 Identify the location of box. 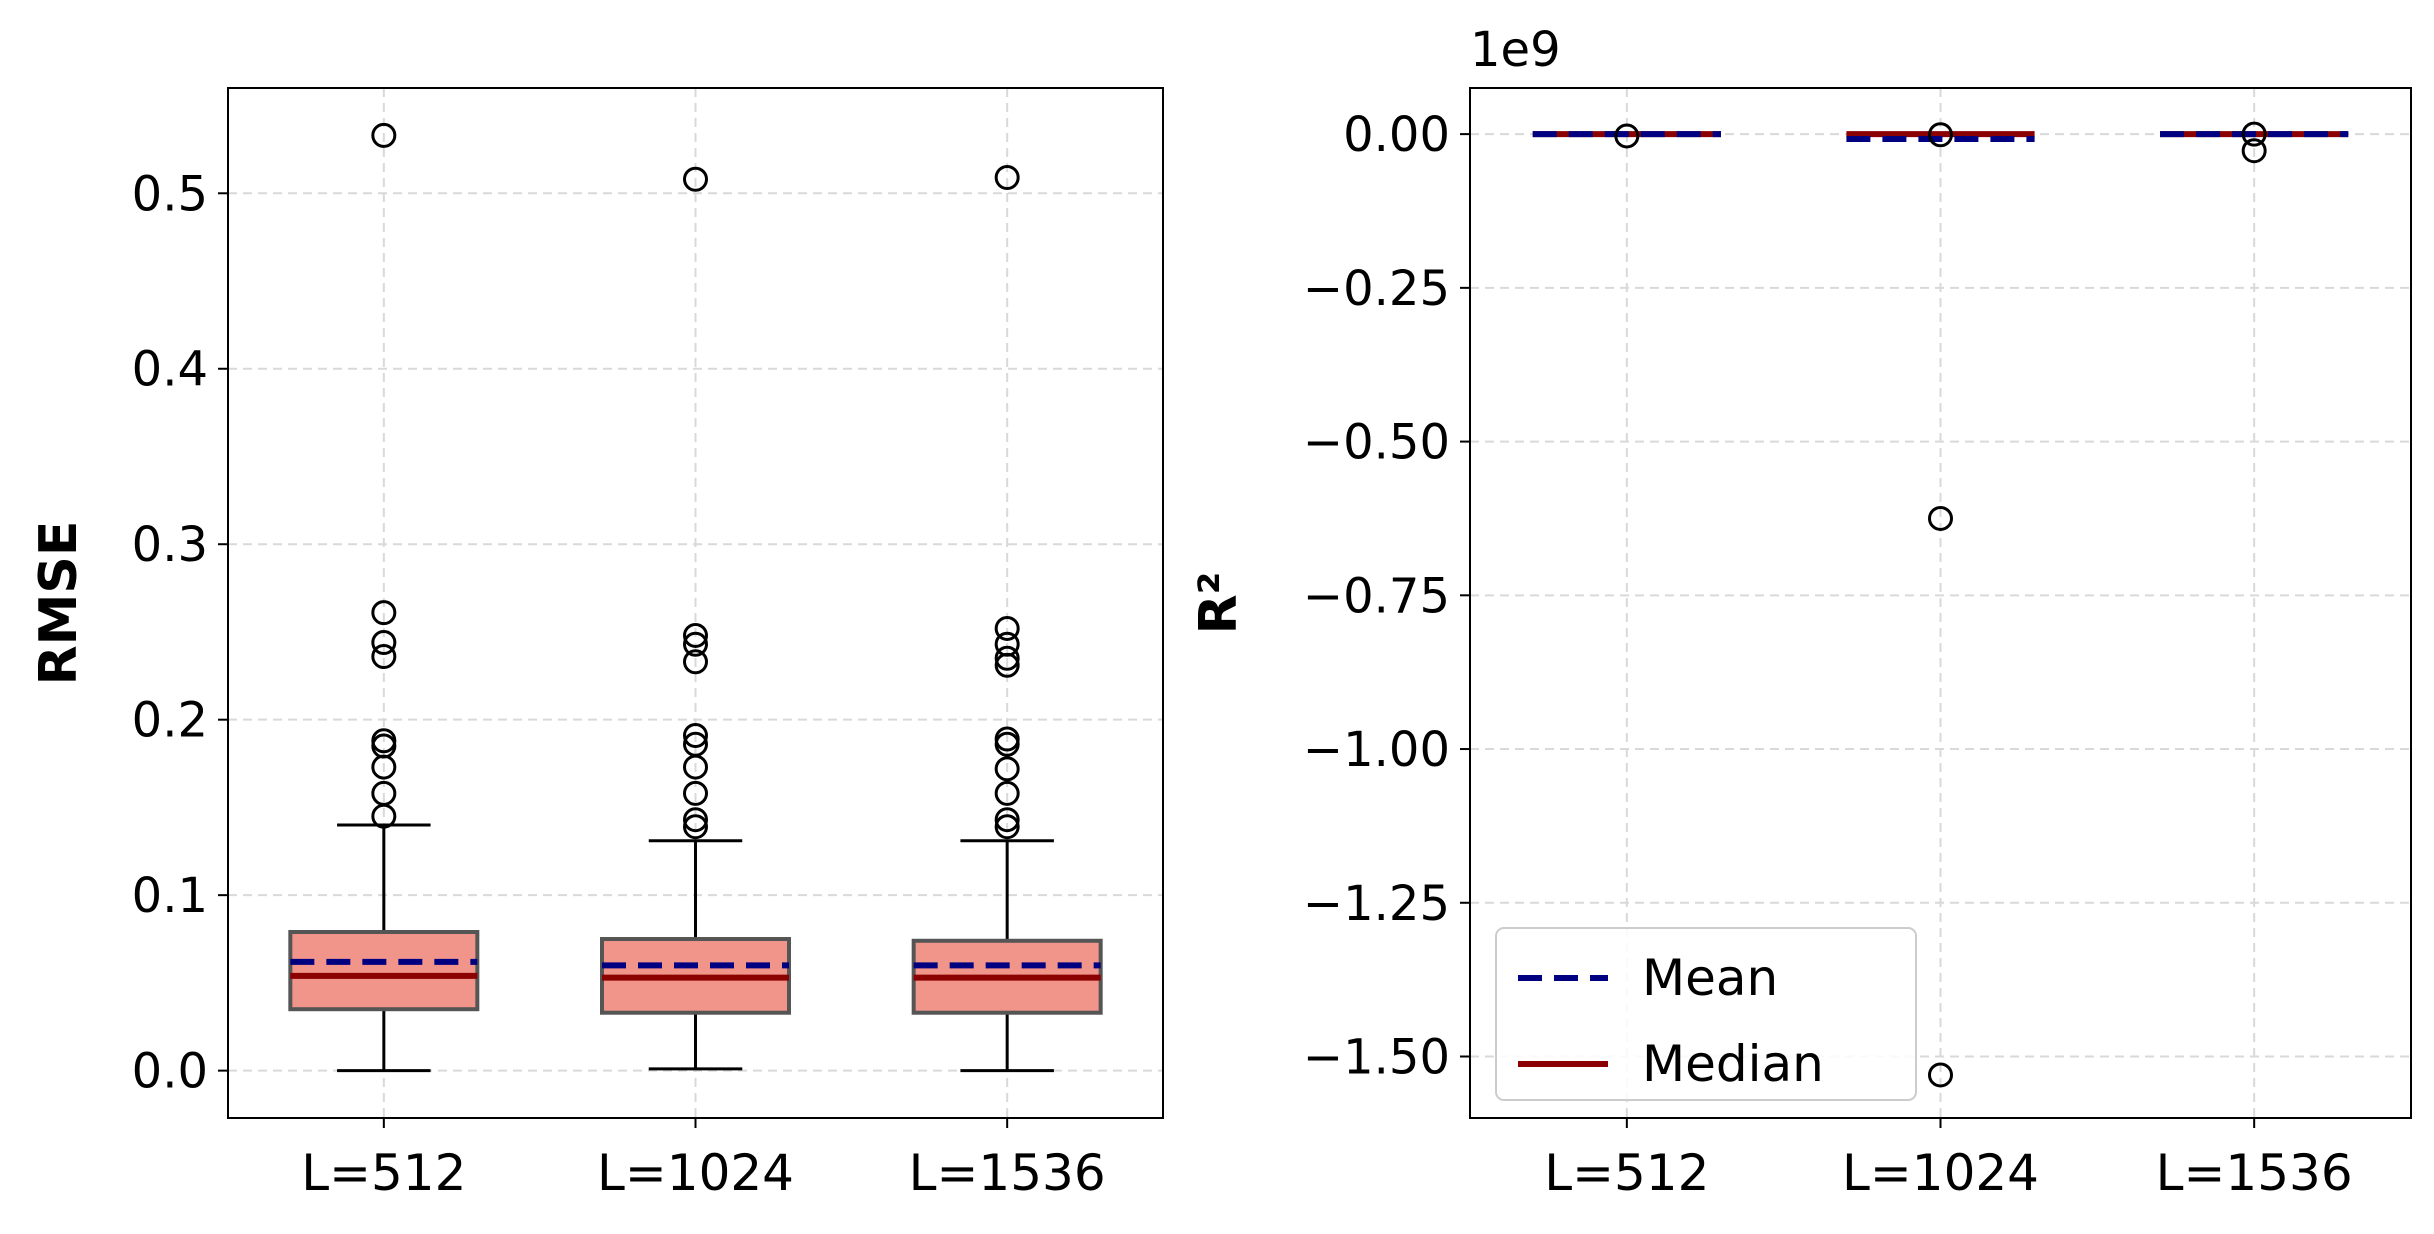
(384, 971).